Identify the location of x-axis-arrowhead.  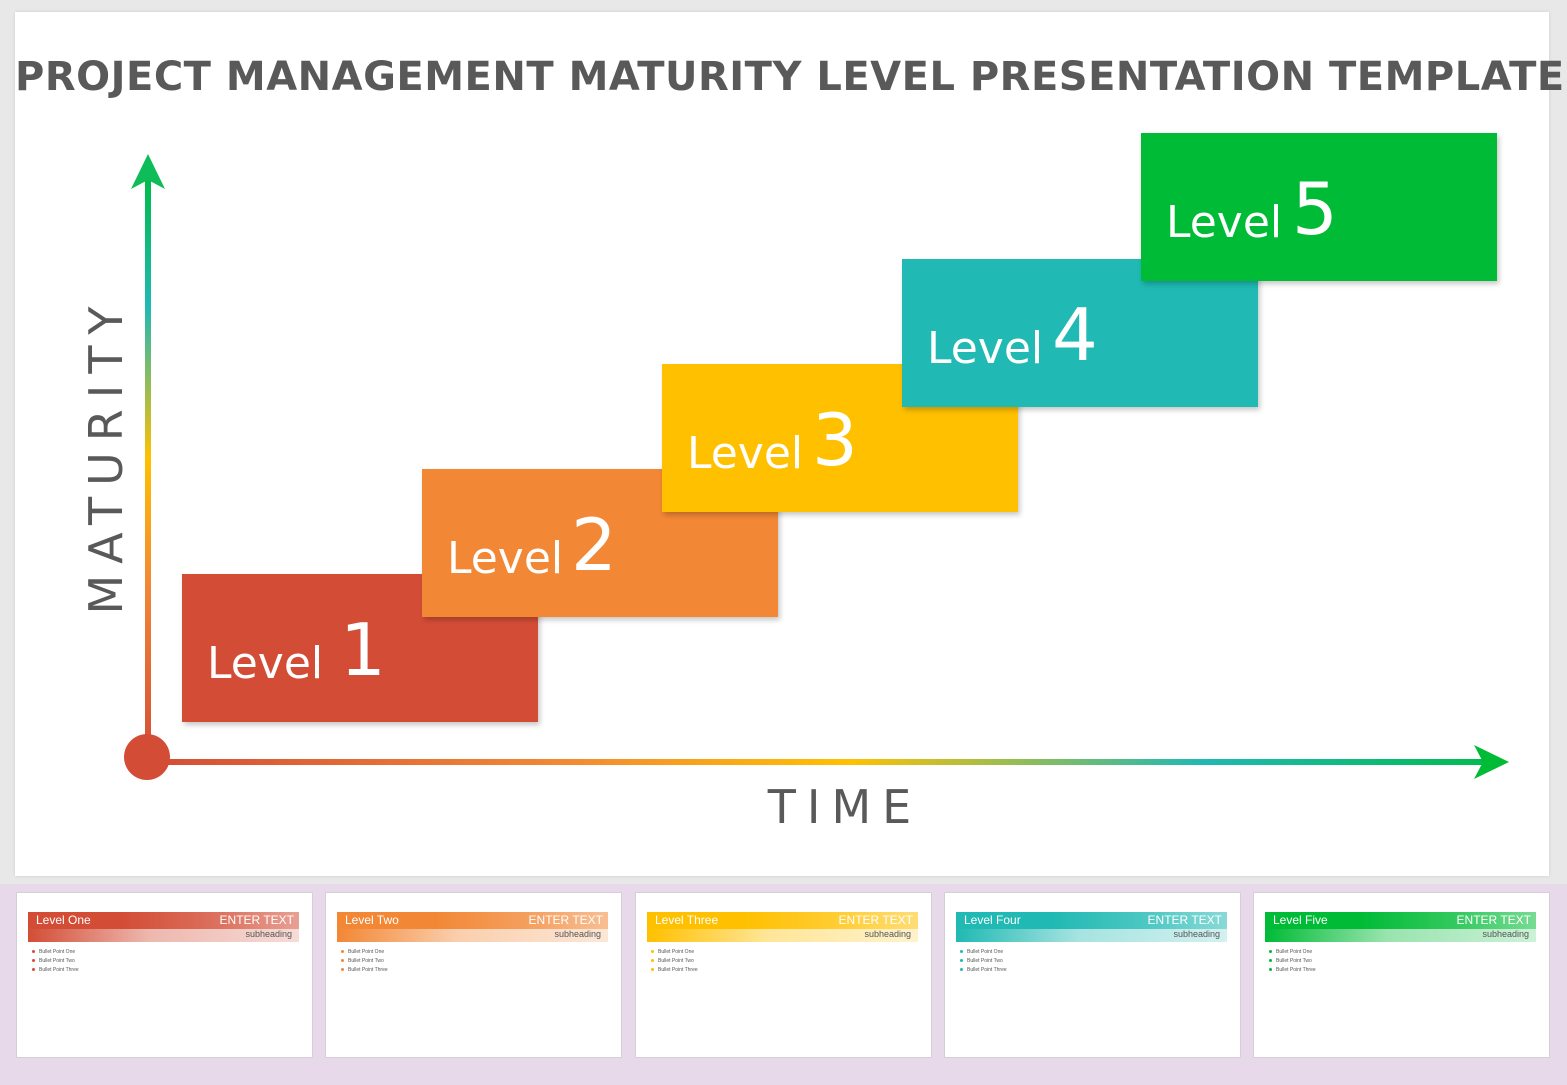
(1491, 762).